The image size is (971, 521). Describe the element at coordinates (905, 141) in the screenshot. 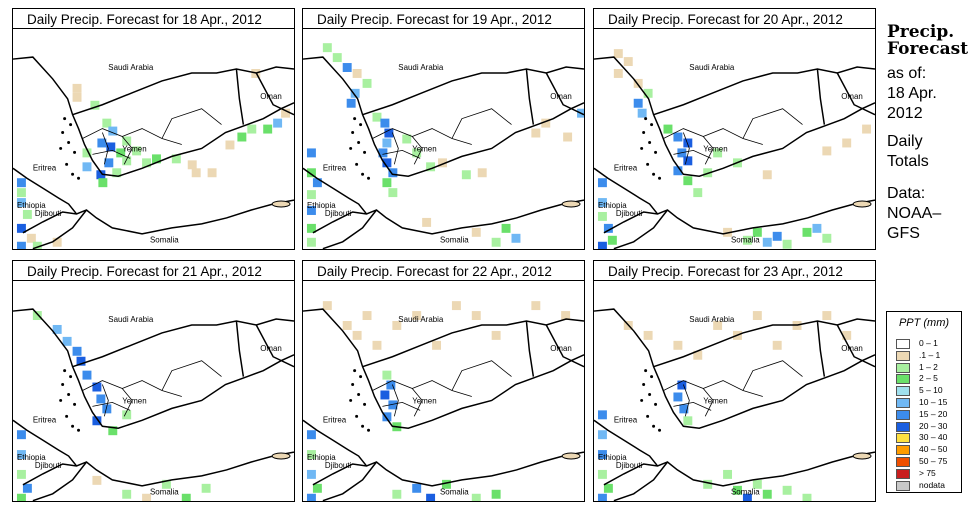

I see `daily-label: Daily` at that location.